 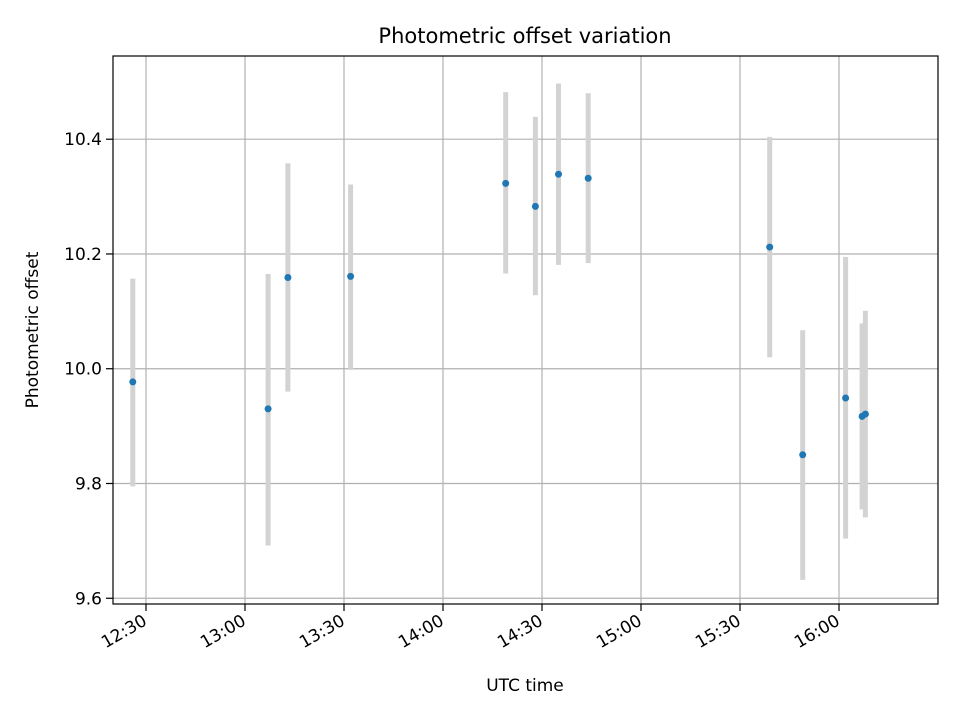 I want to click on x-axis-label: UTC time, so click(x=525, y=686).